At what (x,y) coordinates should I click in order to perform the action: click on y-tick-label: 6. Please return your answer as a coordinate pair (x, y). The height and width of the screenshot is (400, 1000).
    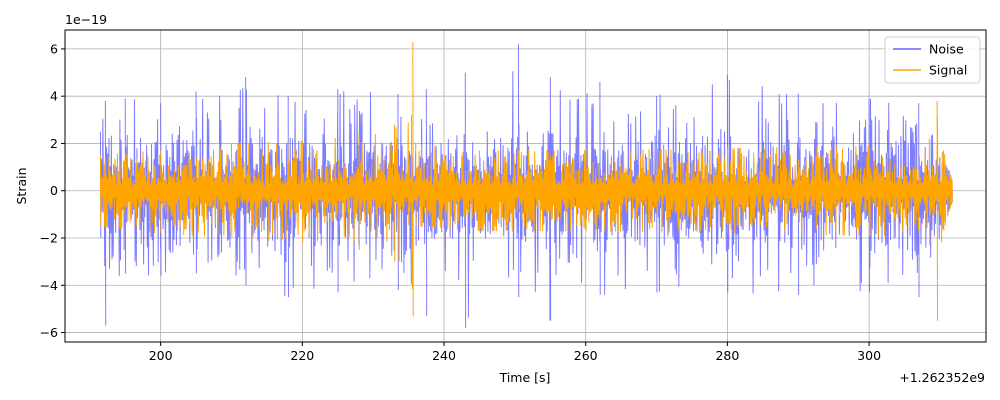
    Looking at the image, I should click on (54, 48).